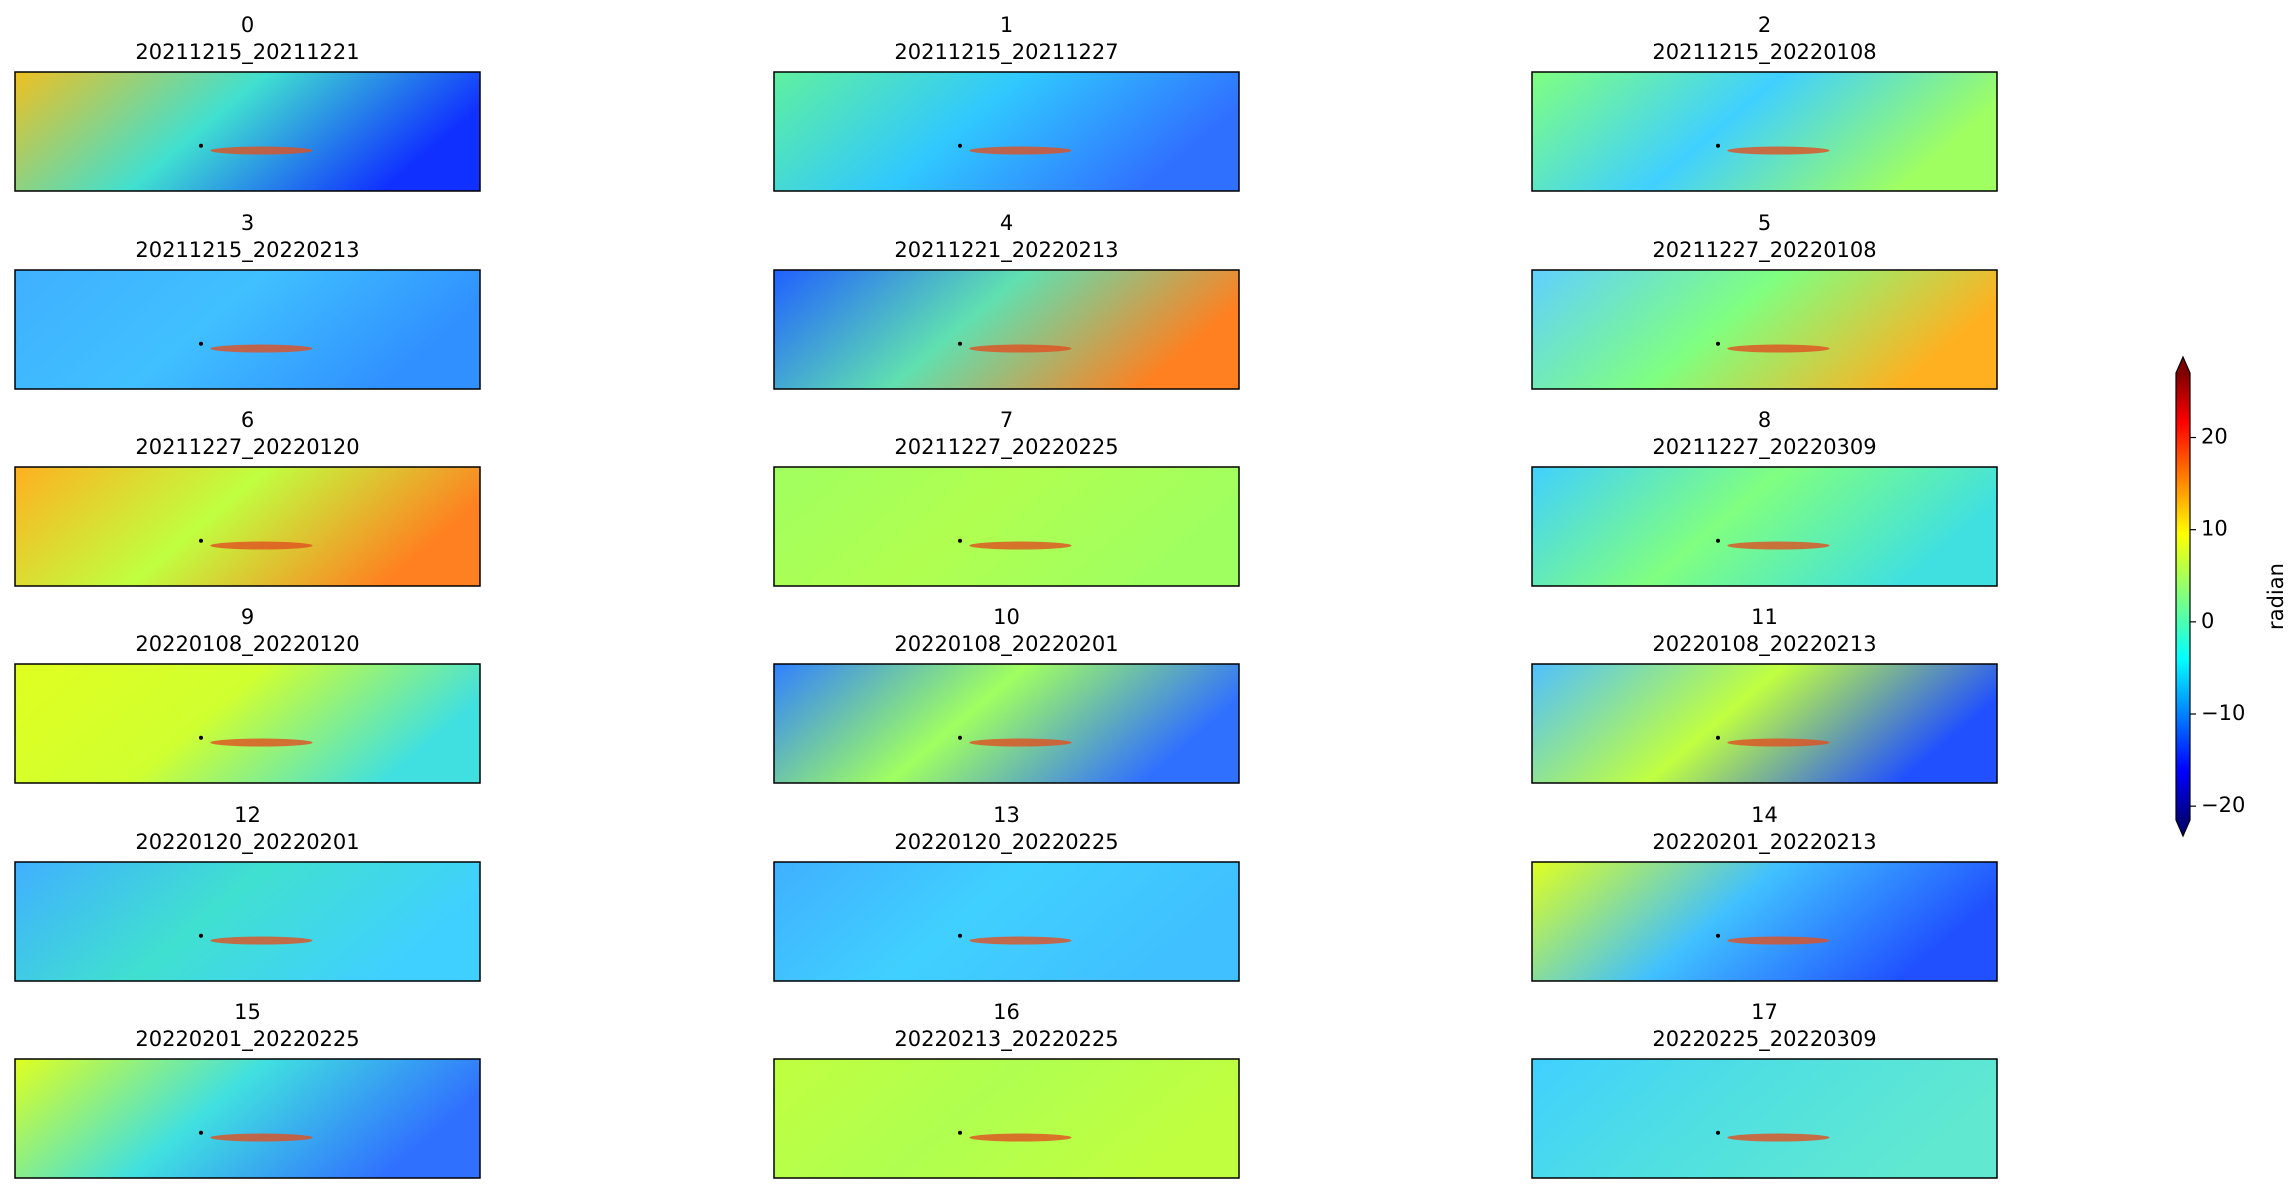 The width and height of the screenshot is (2292, 1187). I want to click on panel-index: 16, so click(1006, 1012).